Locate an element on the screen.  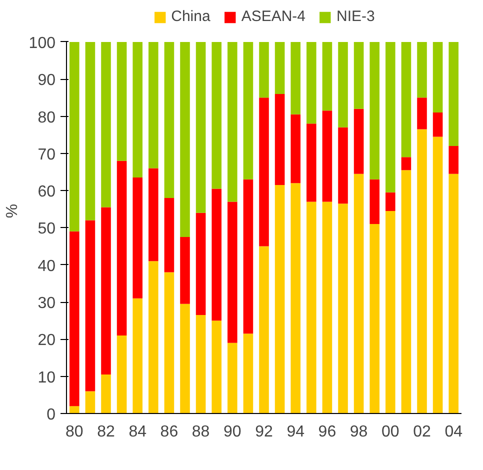
x-tick-label: 00 is located at coordinates (391, 432).